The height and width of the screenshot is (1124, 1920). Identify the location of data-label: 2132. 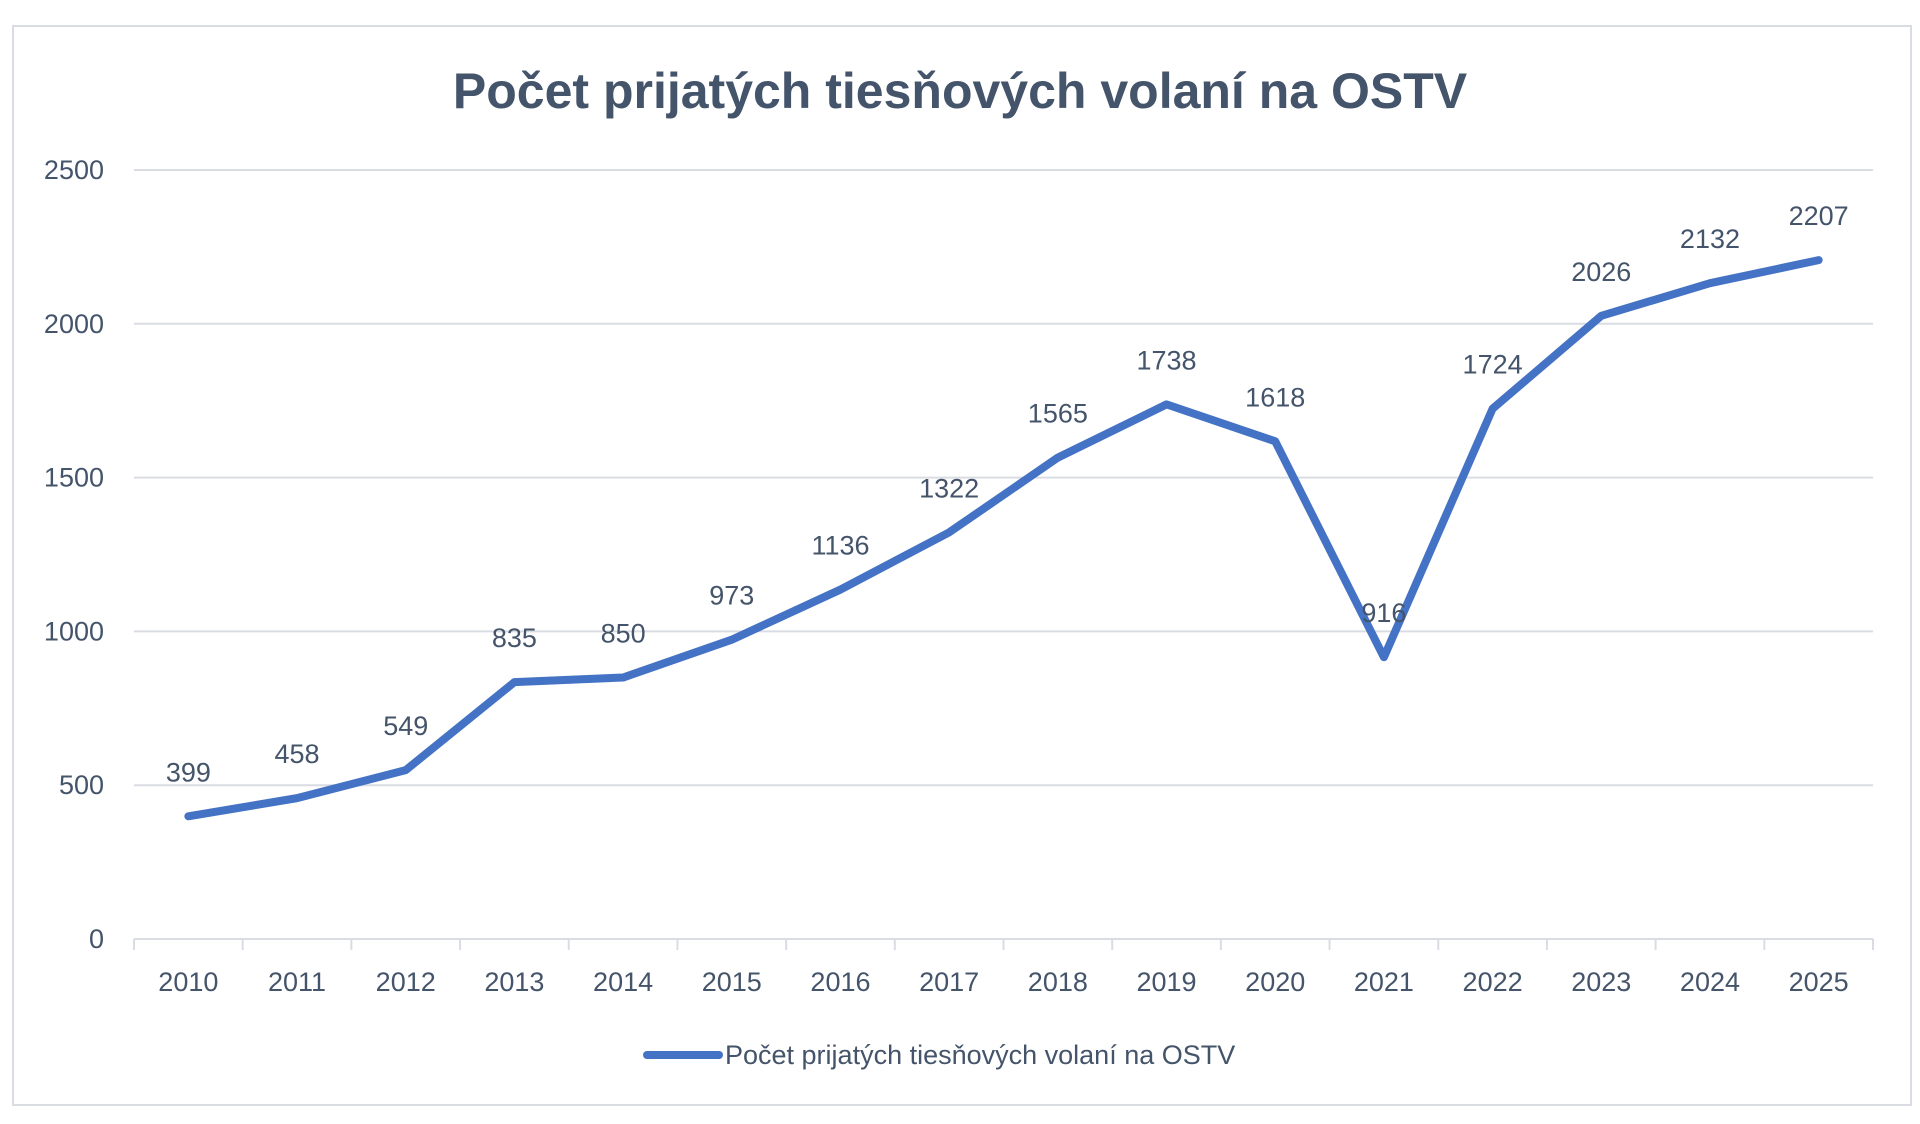
(1710, 239).